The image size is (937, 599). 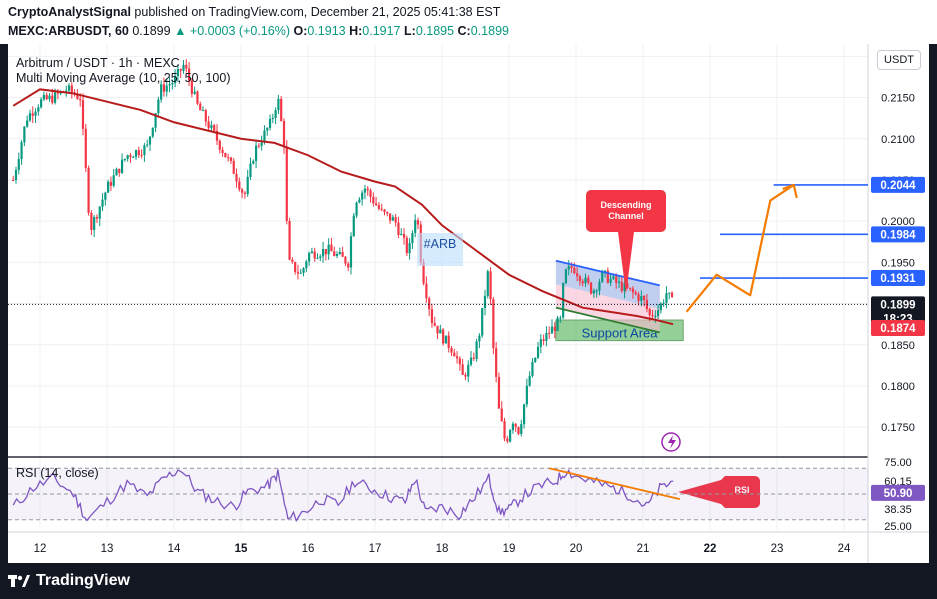 What do you see at coordinates (898, 278) in the screenshot?
I see `target-badge-bg` at bounding box center [898, 278].